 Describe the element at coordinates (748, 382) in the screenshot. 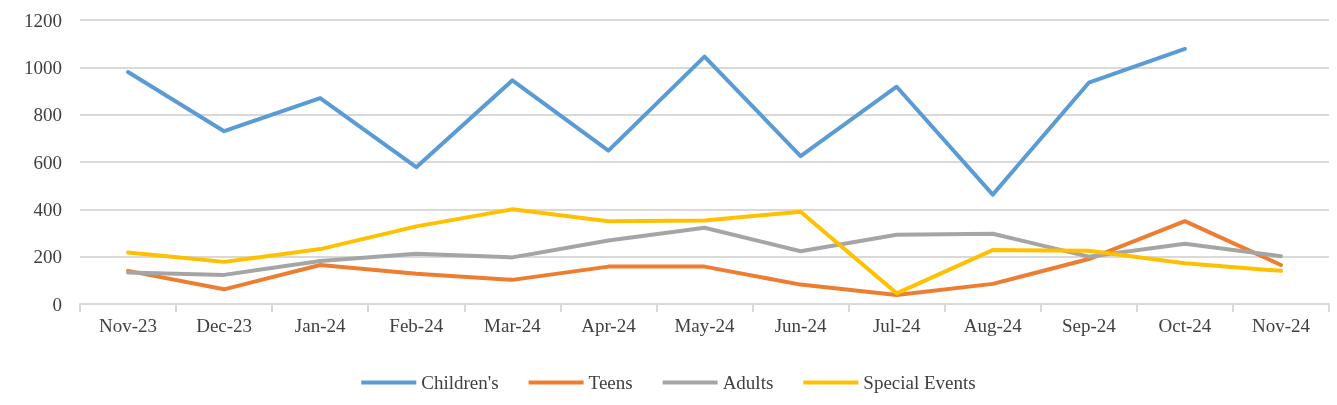

I see `legend-label: Adults` at that location.